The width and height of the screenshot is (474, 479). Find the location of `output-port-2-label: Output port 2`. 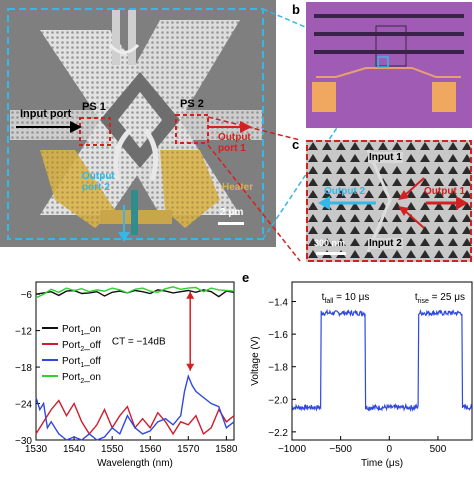

output-port-2-label: Output port 2 is located at coordinates (98, 182).